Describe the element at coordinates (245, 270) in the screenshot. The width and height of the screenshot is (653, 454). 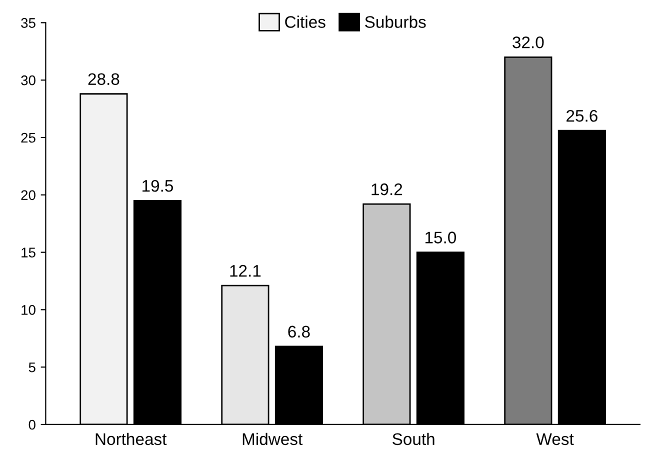
I see `data-label: 12.1` at that location.